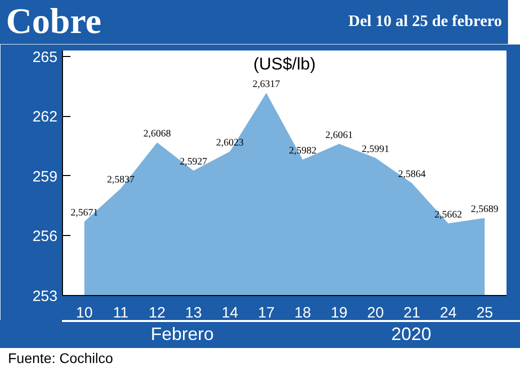 The height and width of the screenshot is (390, 520). I want to click on y-tick-label: 259, so click(45, 177).